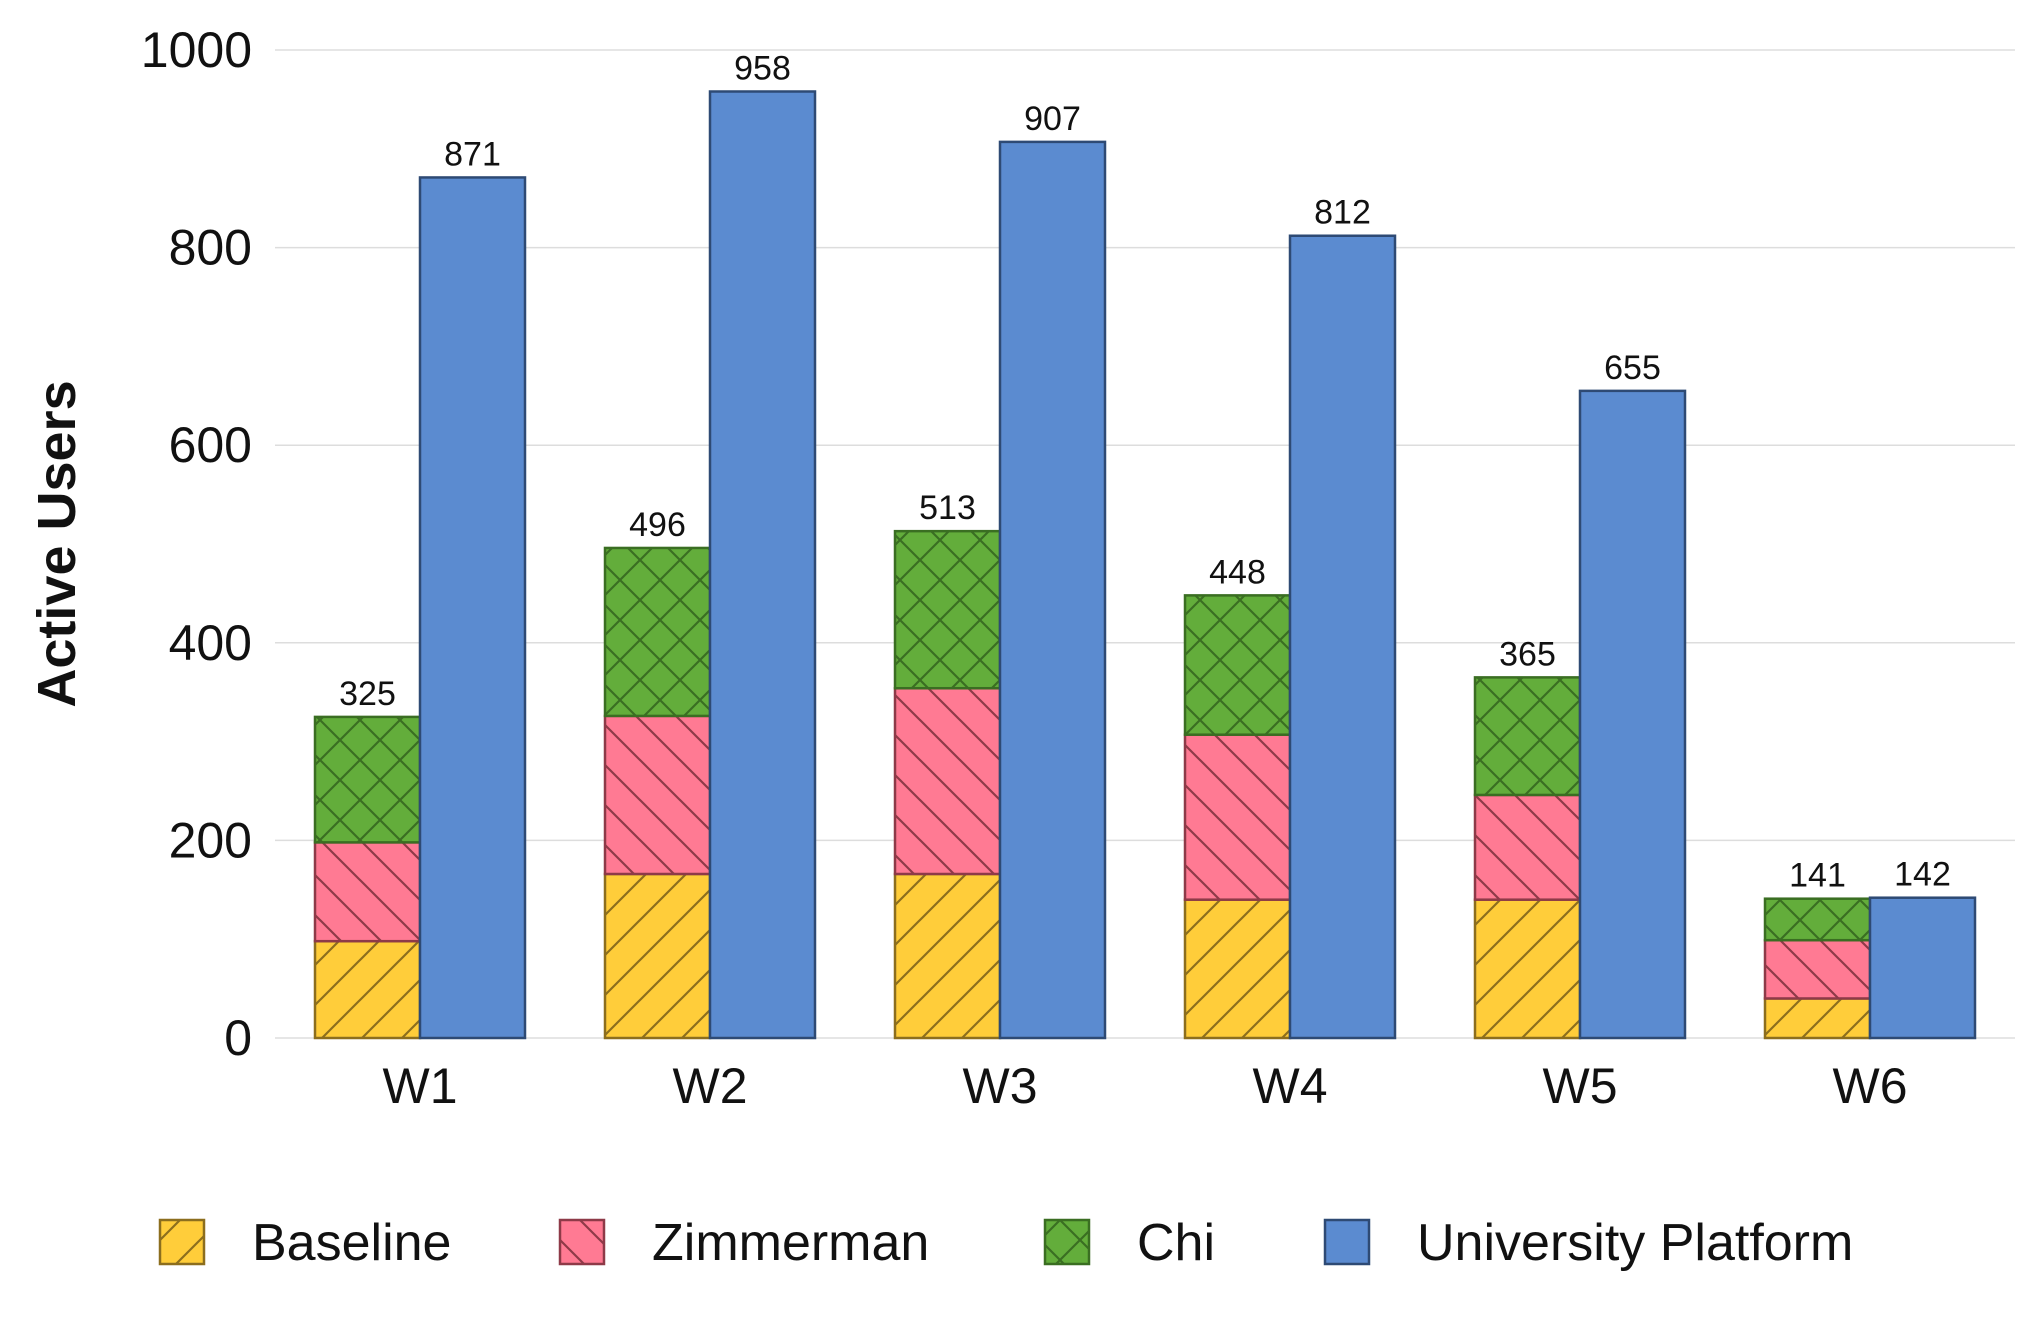 The image size is (2034, 1317). I want to click on legend-item-university-platform: University Platform, so click(1588, 1243).